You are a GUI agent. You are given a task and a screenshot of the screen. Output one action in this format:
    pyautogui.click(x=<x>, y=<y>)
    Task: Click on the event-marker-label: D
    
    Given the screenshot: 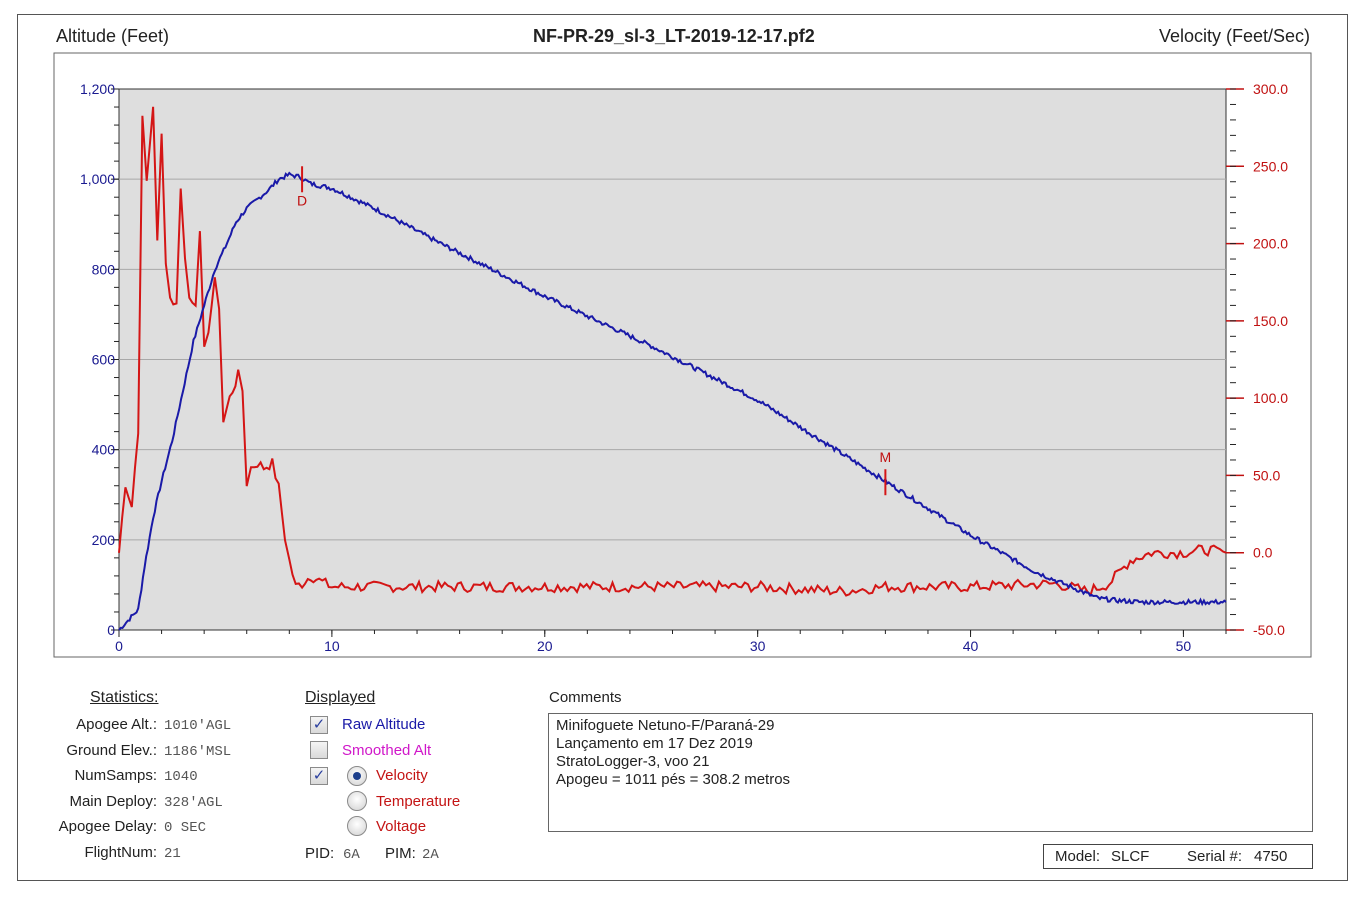 What is the action you would take?
    pyautogui.click(x=302, y=200)
    